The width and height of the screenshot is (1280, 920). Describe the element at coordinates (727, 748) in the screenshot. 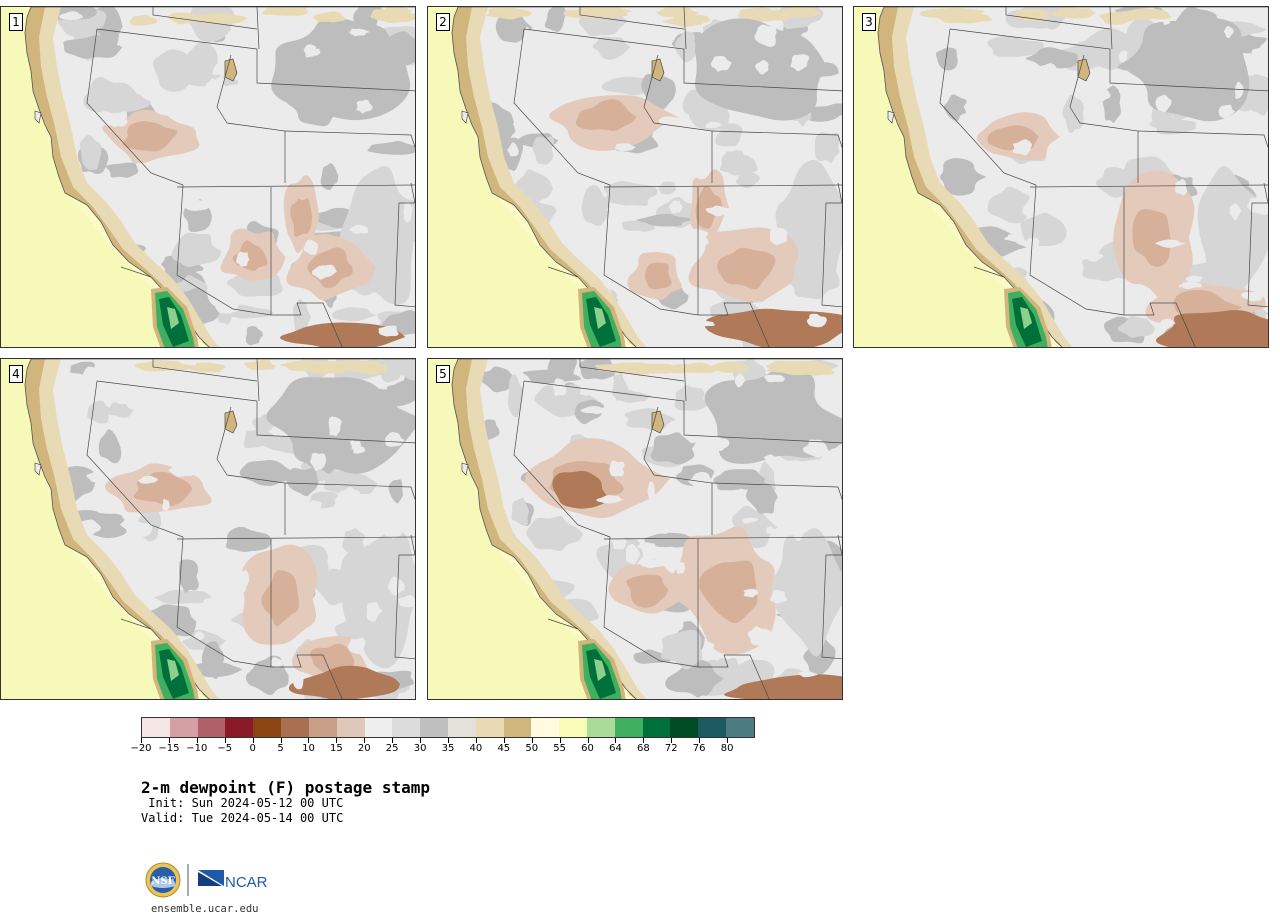

I see `colorbar-tick-label: 80` at that location.